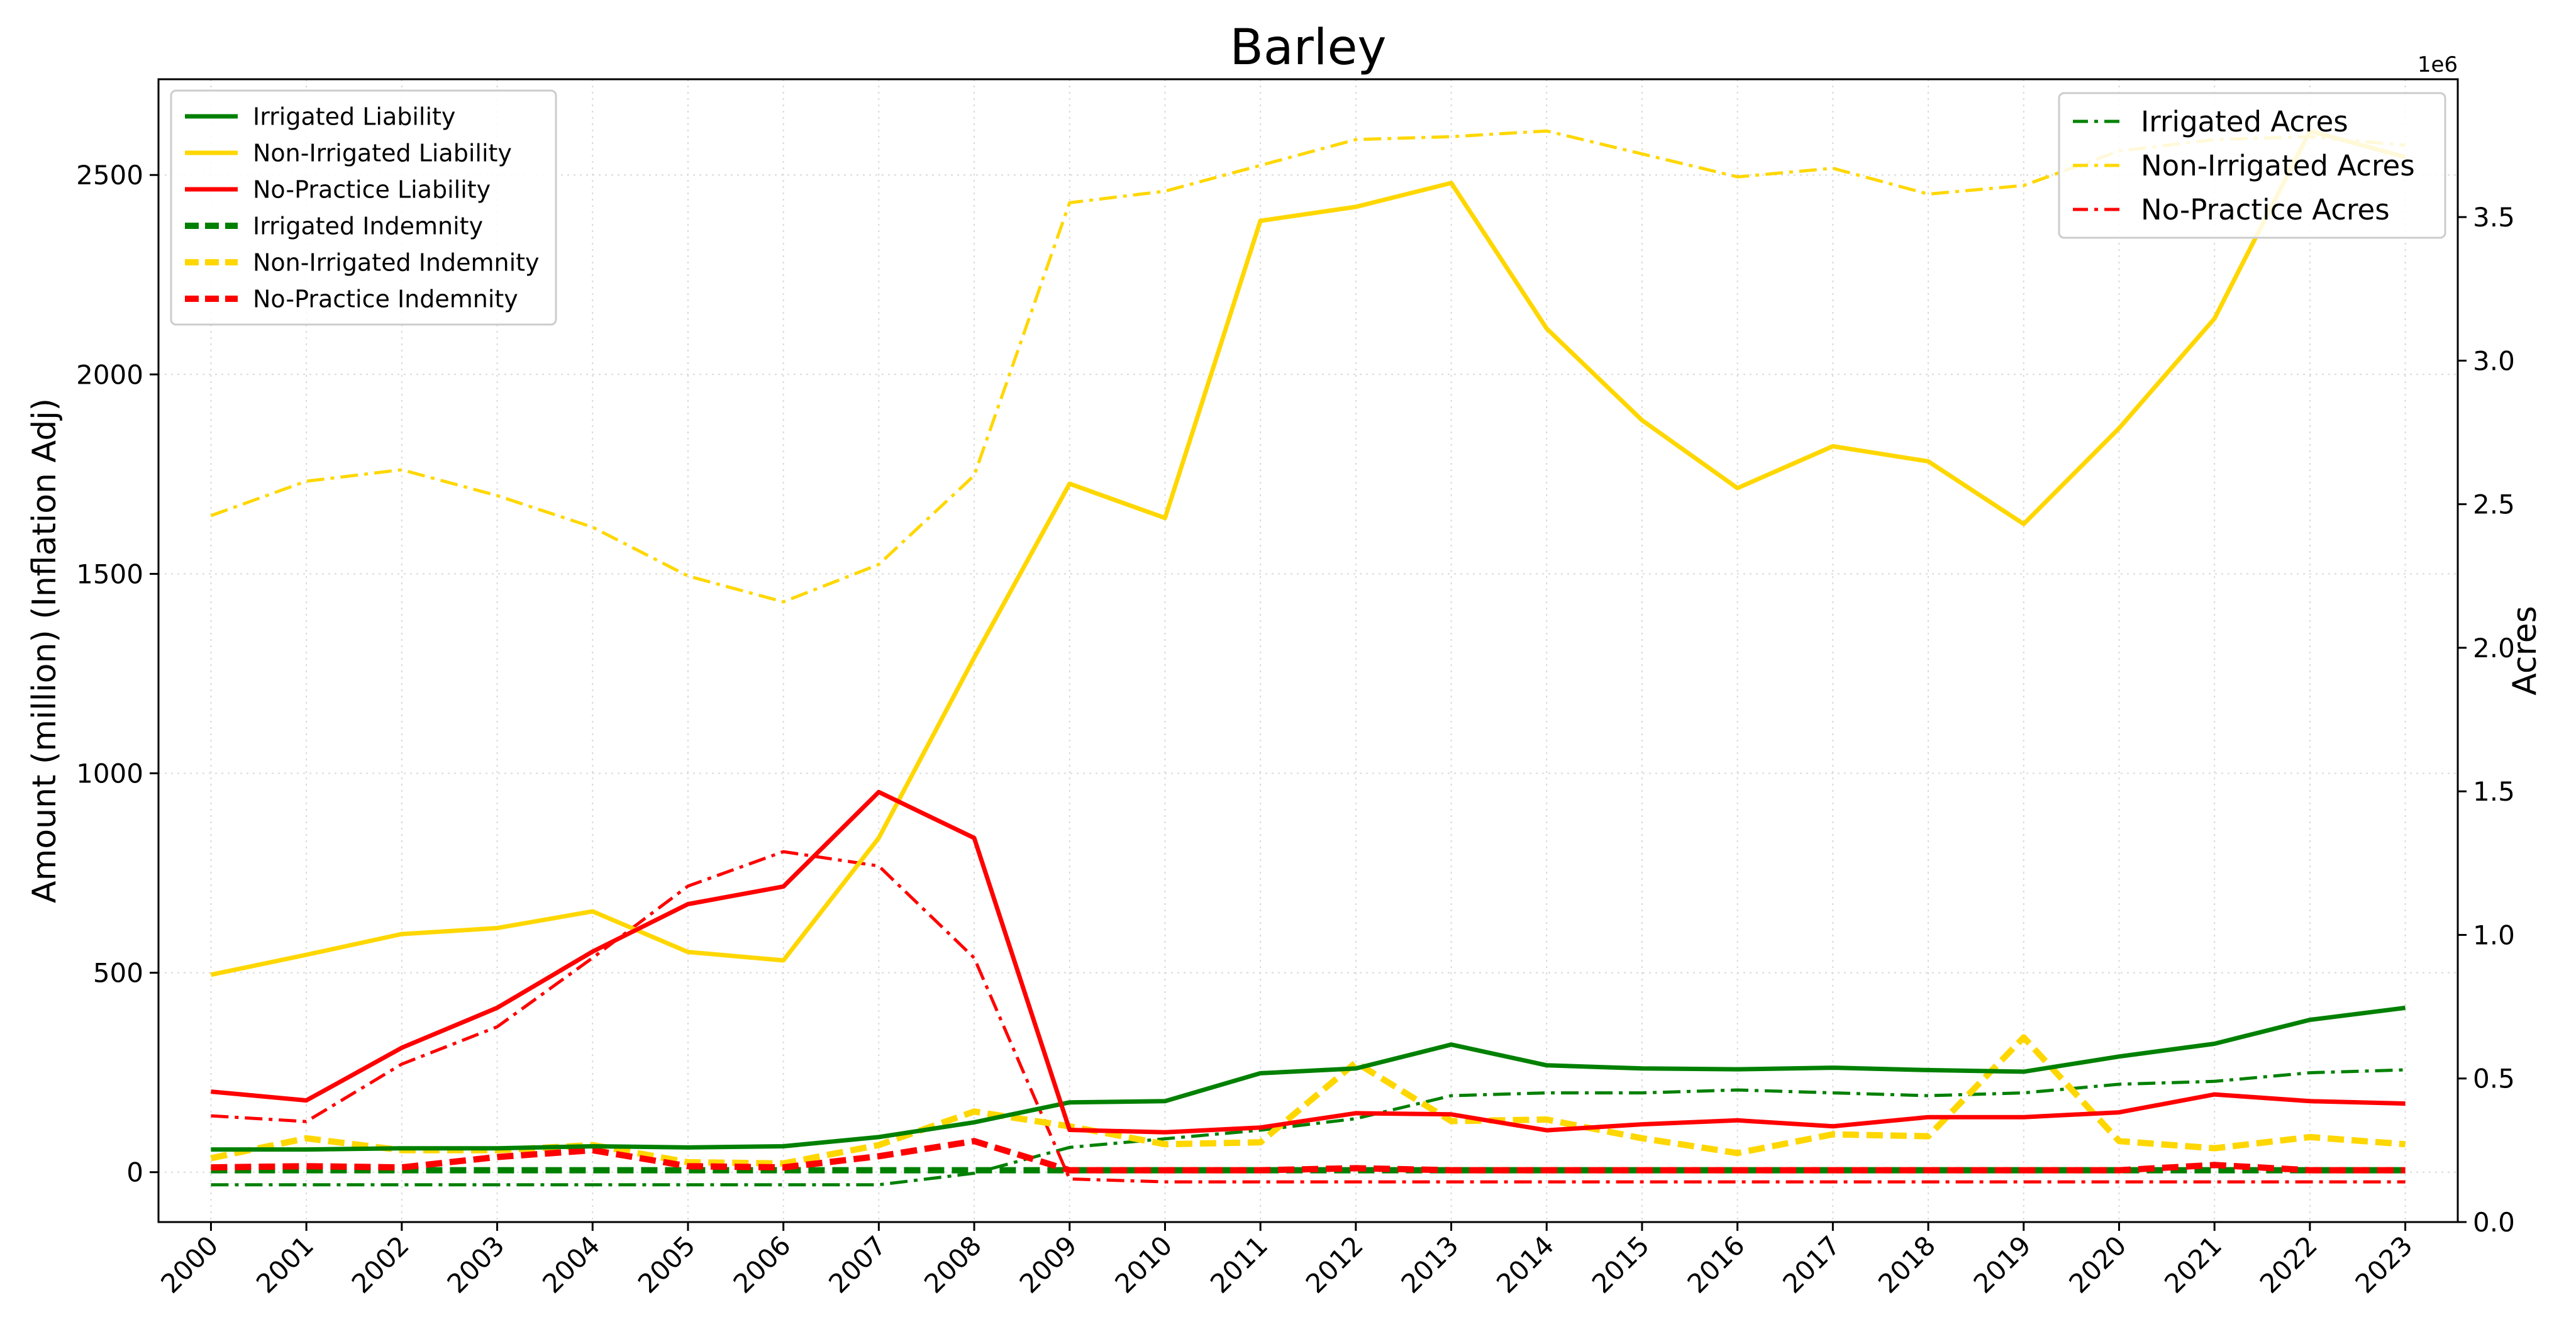 The image size is (2576, 1334). I want to click on x-tick-label: 2010, so click(1143, 1264).